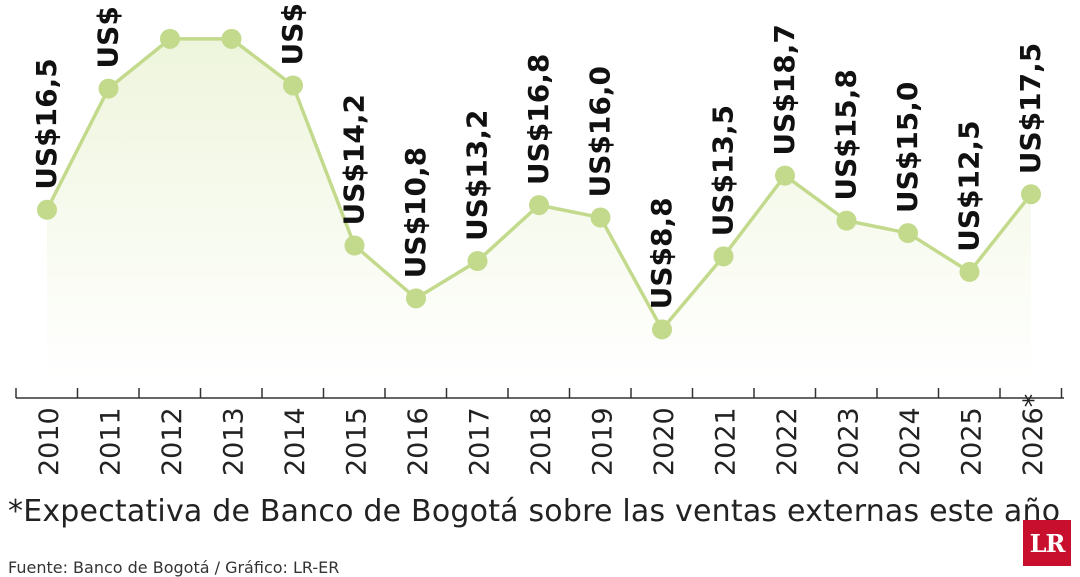 The height and width of the screenshot is (577, 1080). Describe the element at coordinates (111, 441) in the screenshot. I see `x-tick-label: 2011` at that location.